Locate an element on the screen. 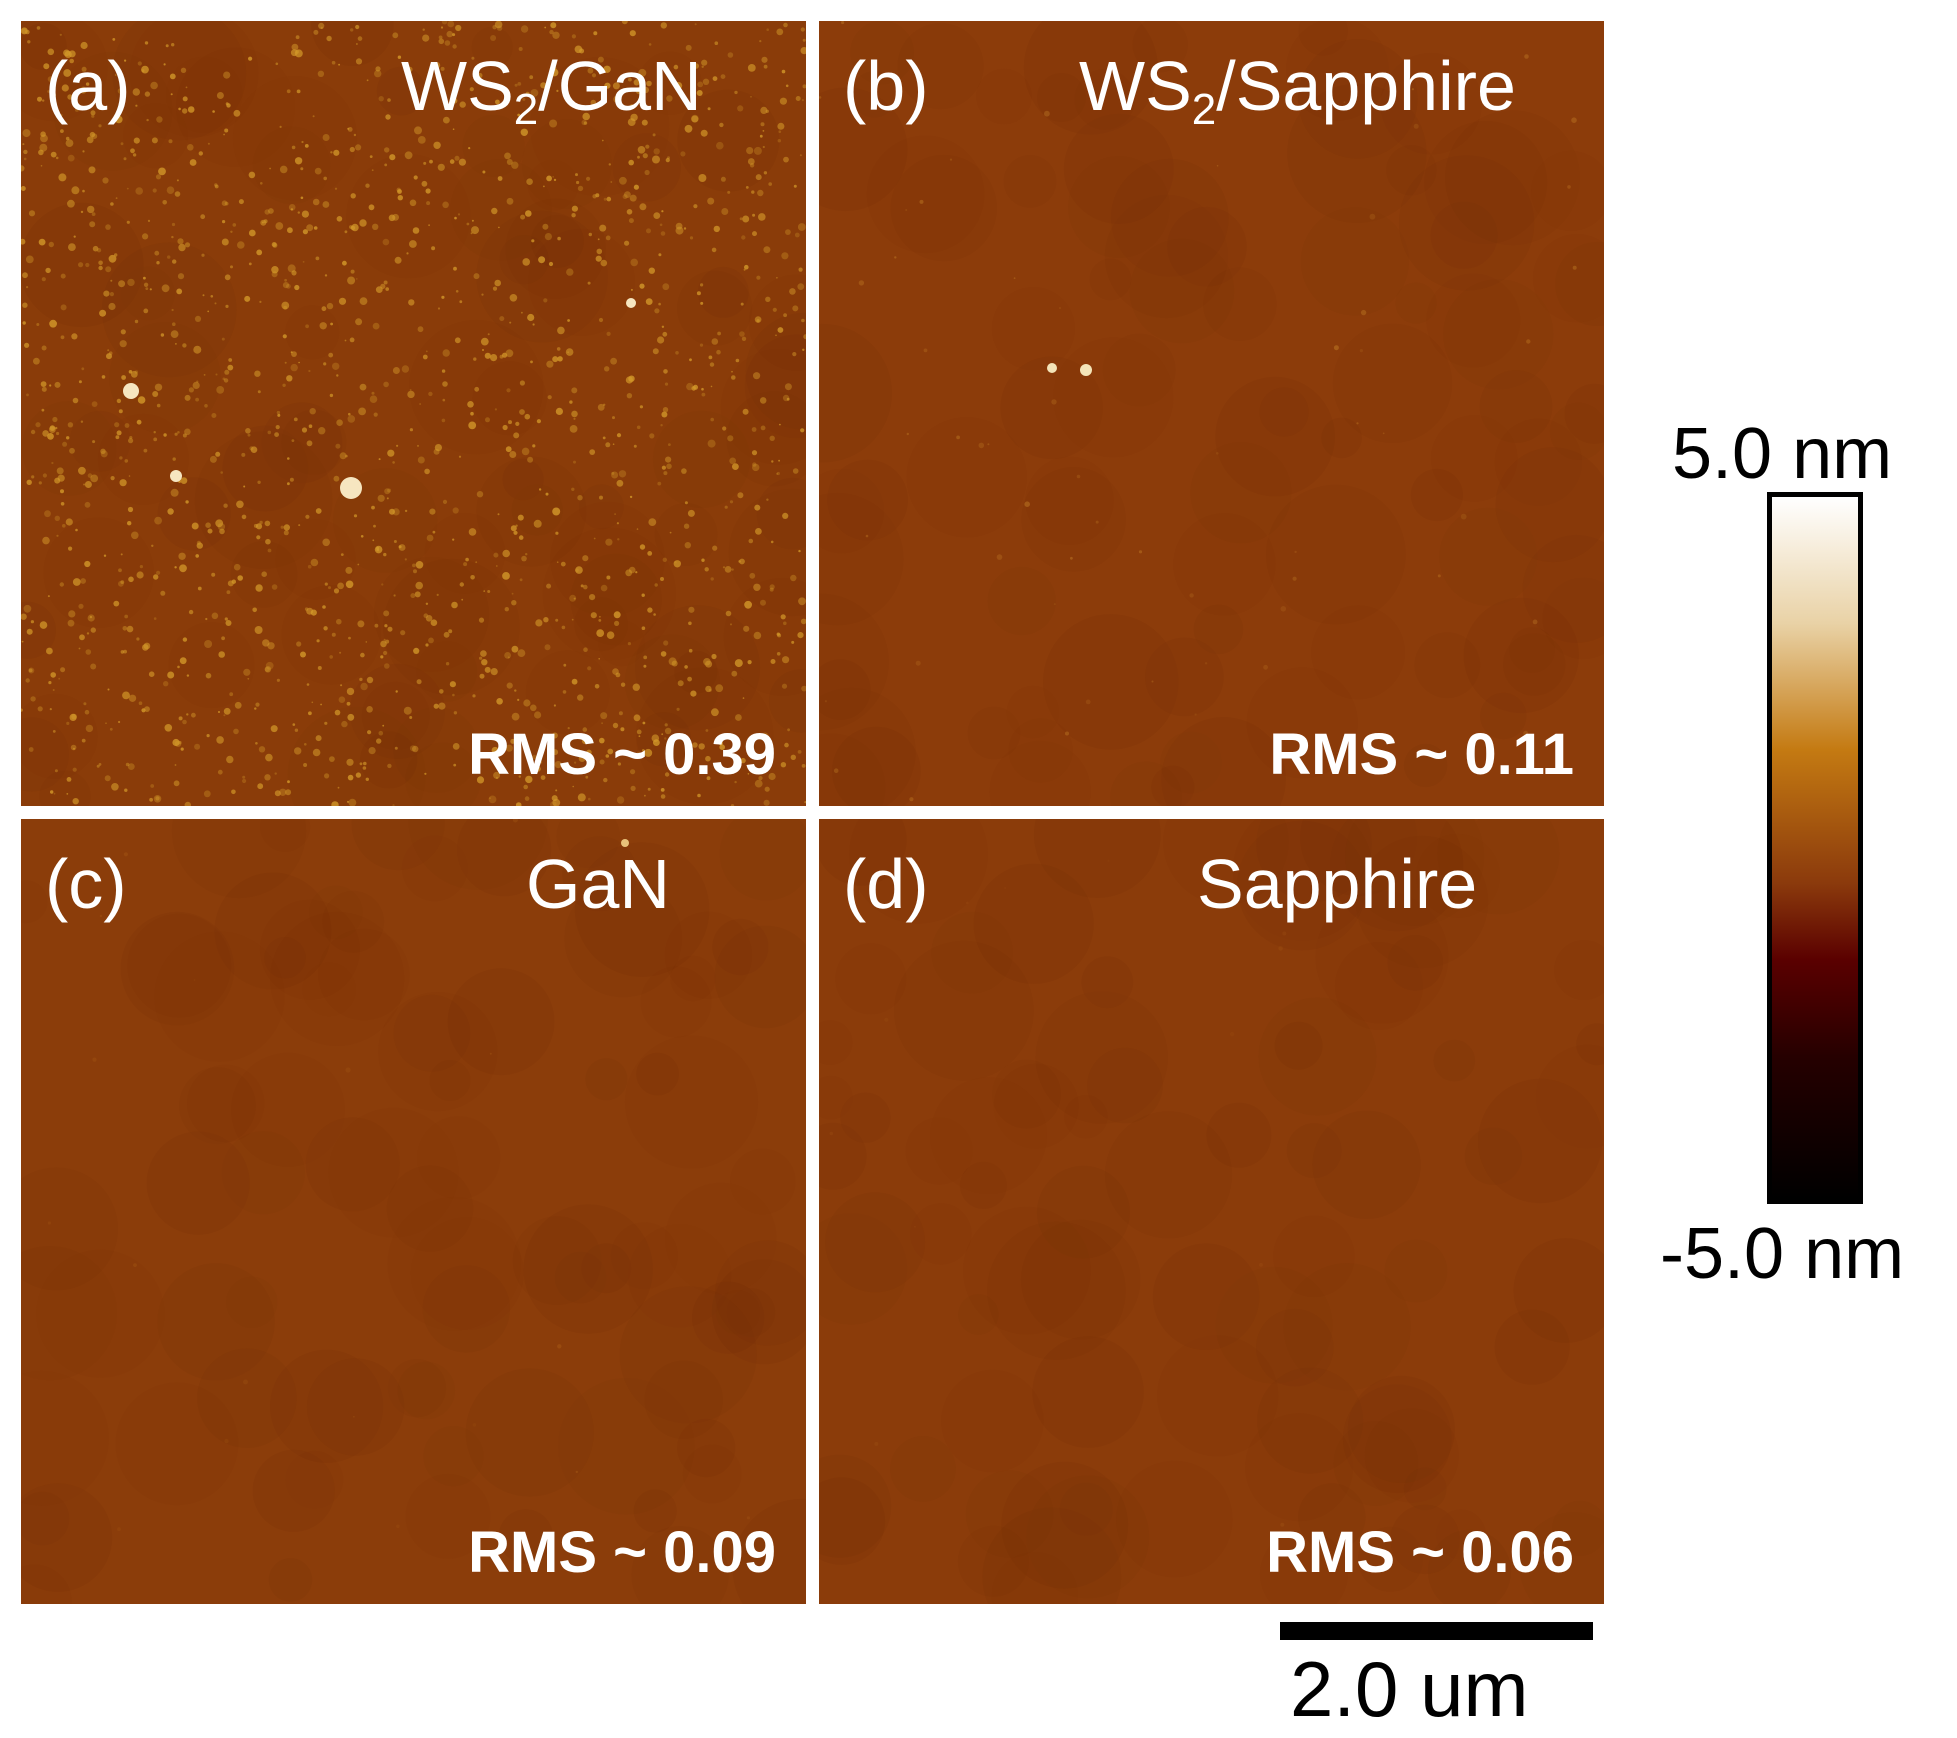  height-colorbar is located at coordinates (1815, 848).